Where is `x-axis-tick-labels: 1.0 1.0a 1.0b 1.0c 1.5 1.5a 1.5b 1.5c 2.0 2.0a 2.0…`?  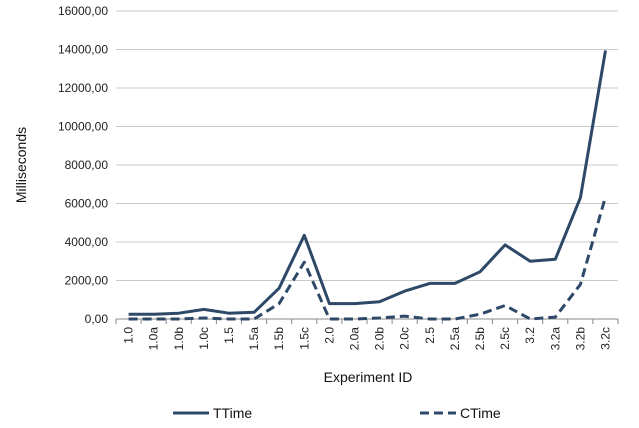 x-axis-tick-labels: 1.0 1.0a 1.0b 1.0c 1.5 1.5a 1.5b 1.5c 2.0 2.0a 2.0… is located at coordinates (367, 339).